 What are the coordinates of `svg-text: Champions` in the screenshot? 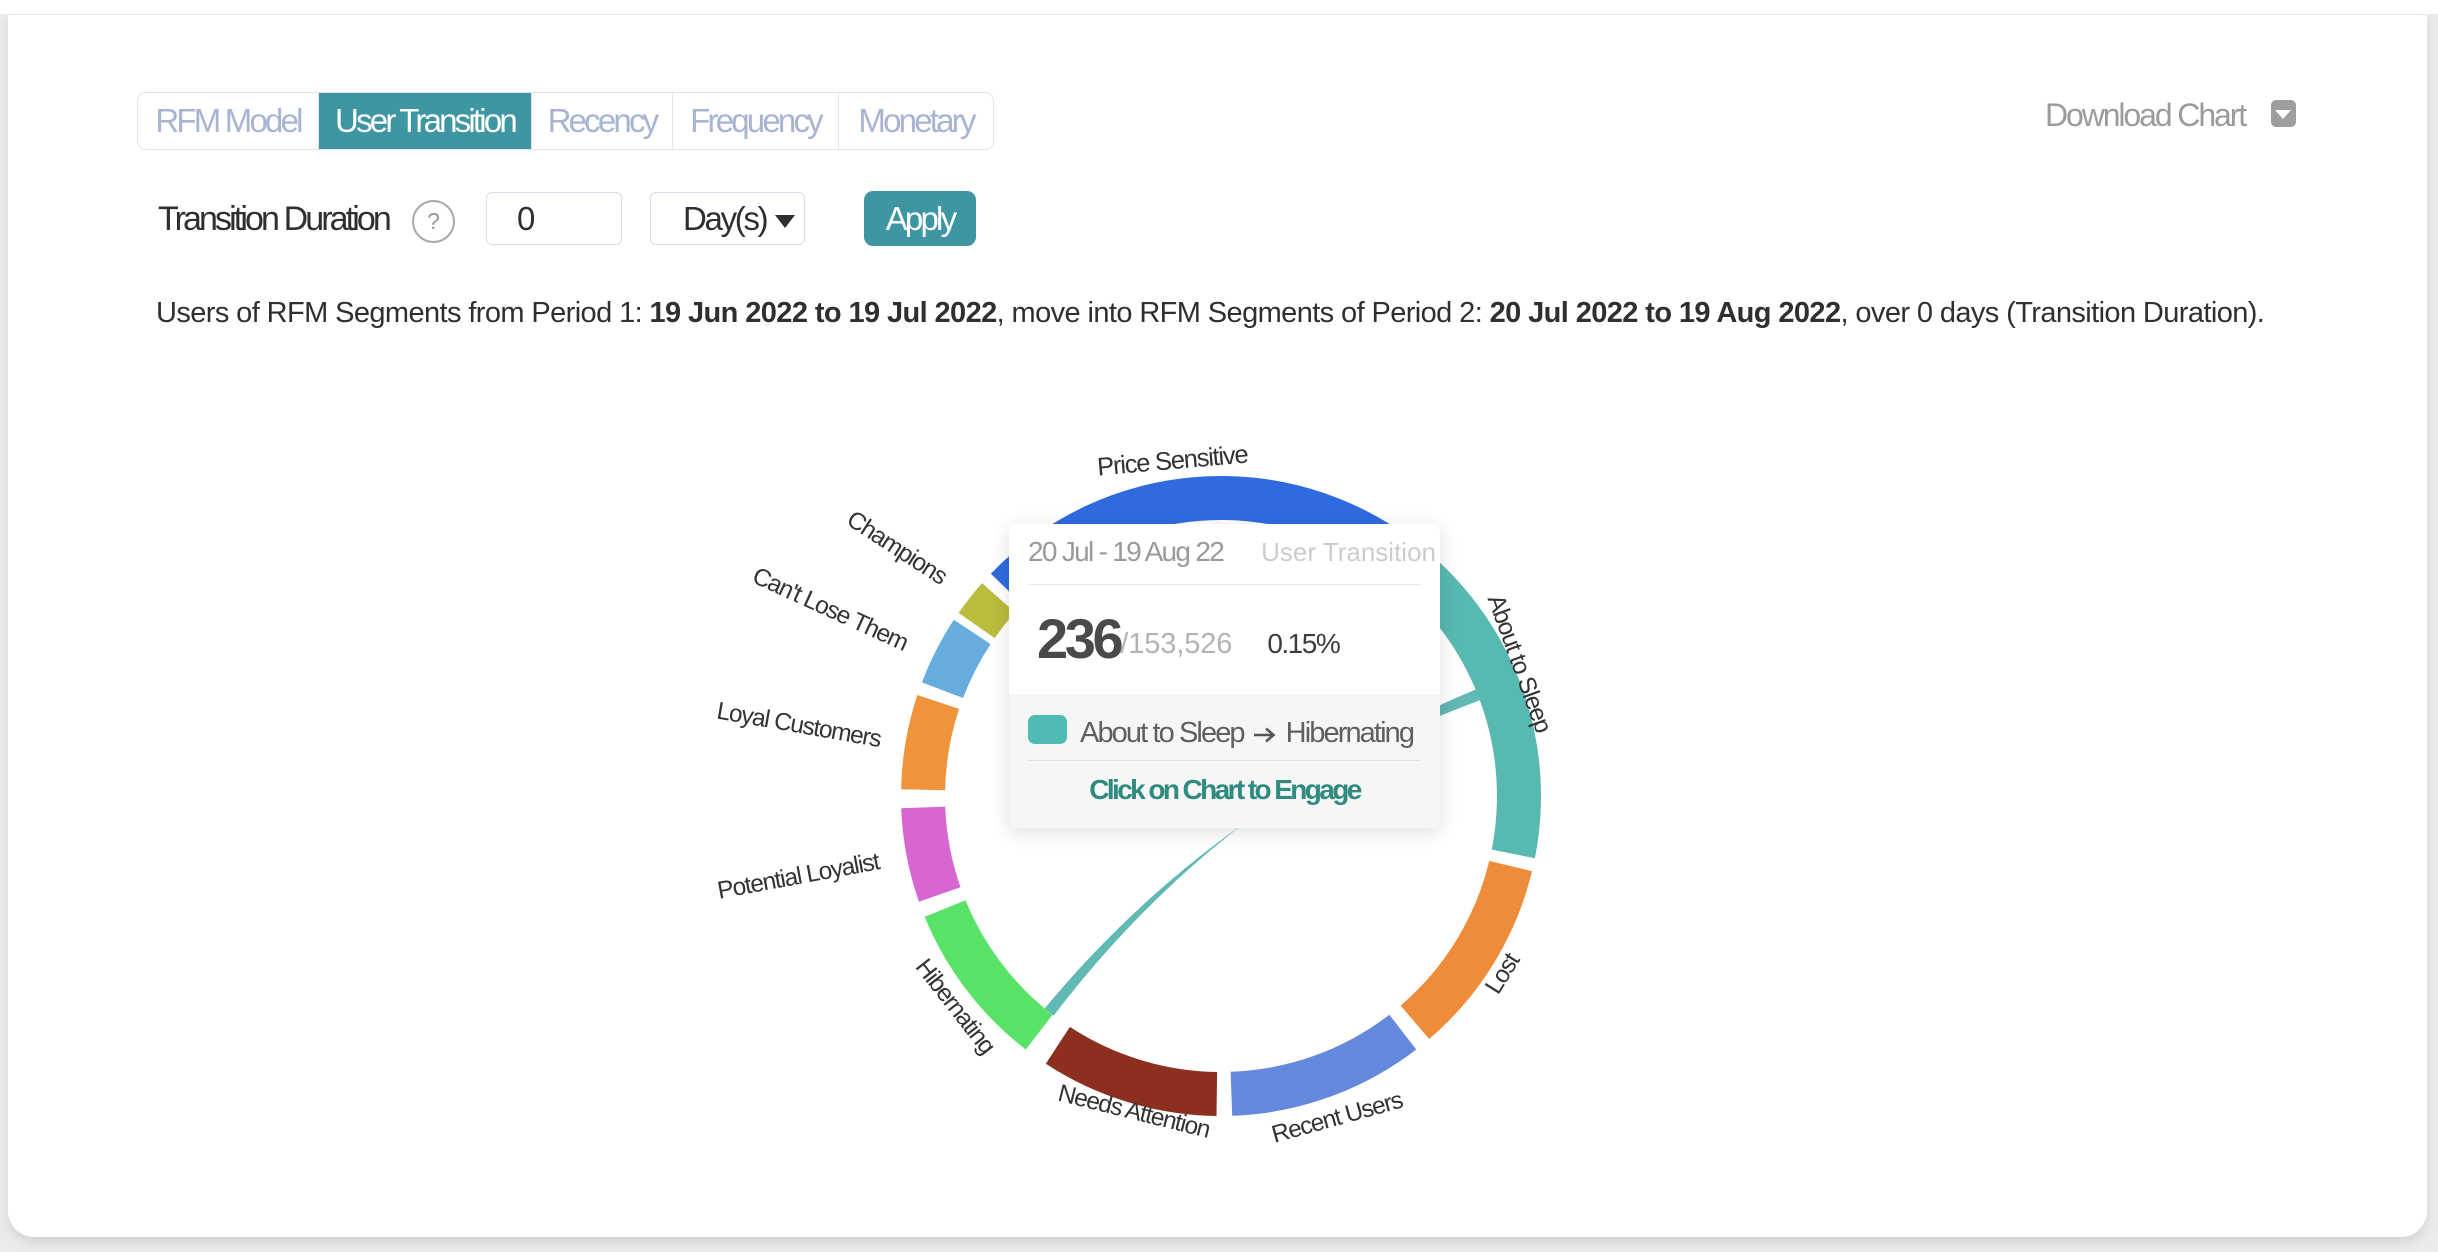 It's located at (897, 548).